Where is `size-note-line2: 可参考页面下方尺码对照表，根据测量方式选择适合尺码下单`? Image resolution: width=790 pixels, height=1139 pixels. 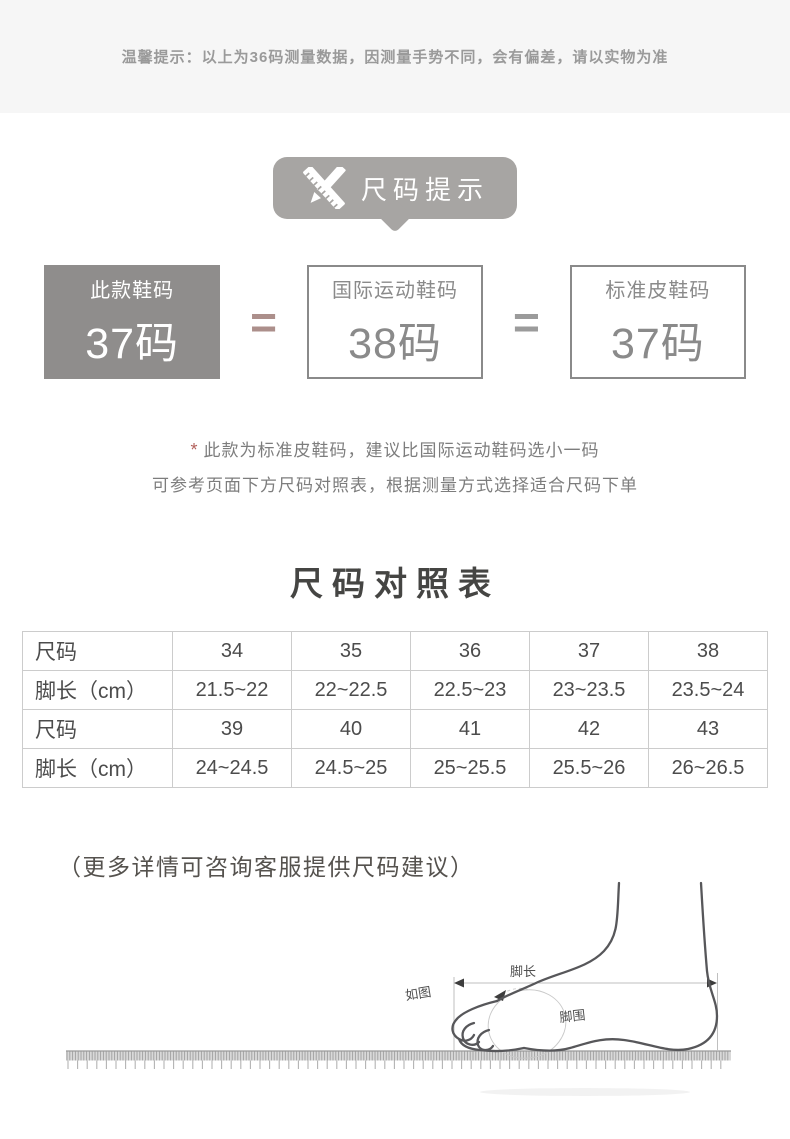 size-note-line2: 可参考页面下方尺码对照表，根据测量方式选择适合尺码下单 is located at coordinates (395, 485).